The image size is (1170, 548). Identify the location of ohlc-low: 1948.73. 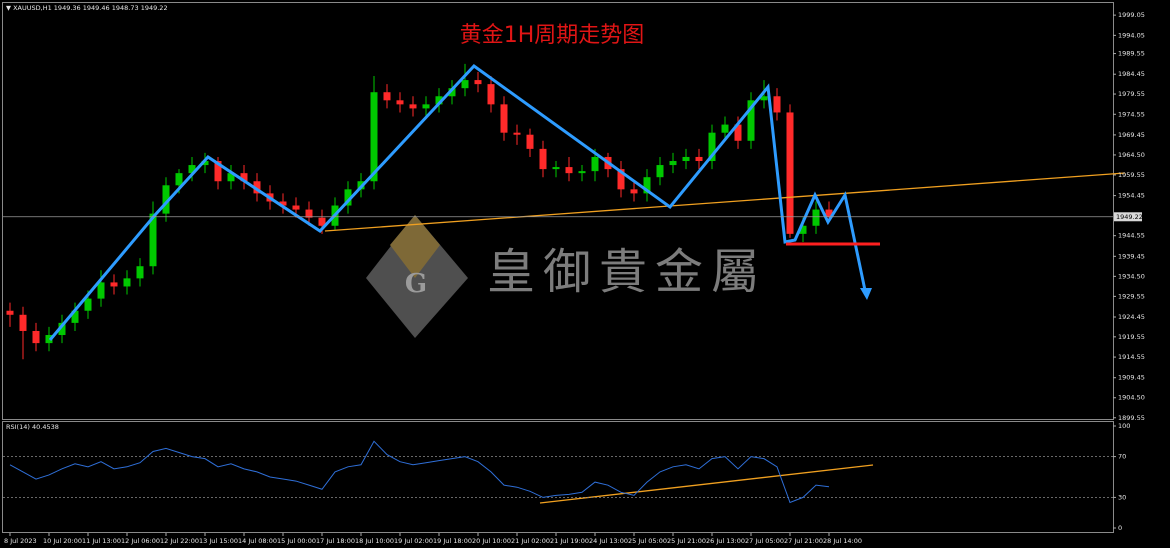
(125, 8).